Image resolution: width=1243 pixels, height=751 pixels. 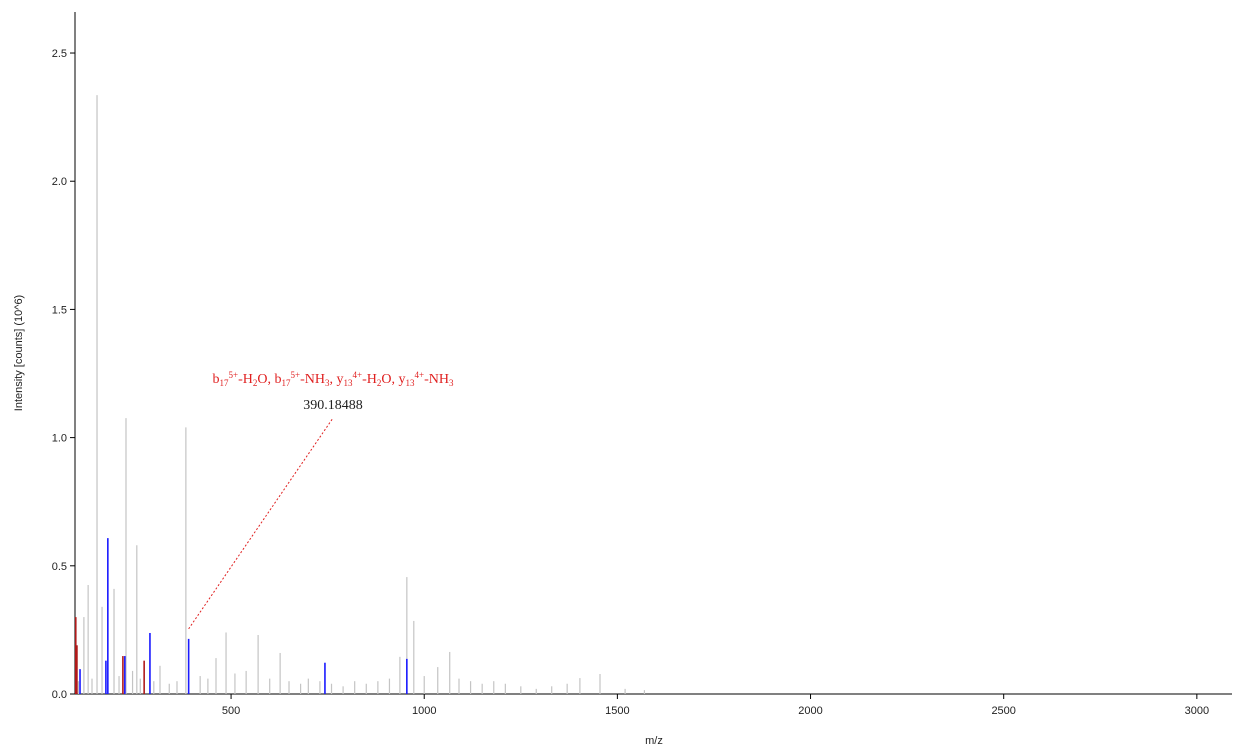 What do you see at coordinates (59, 695) in the screenshot?
I see `y-tick-label: 0.0` at bounding box center [59, 695].